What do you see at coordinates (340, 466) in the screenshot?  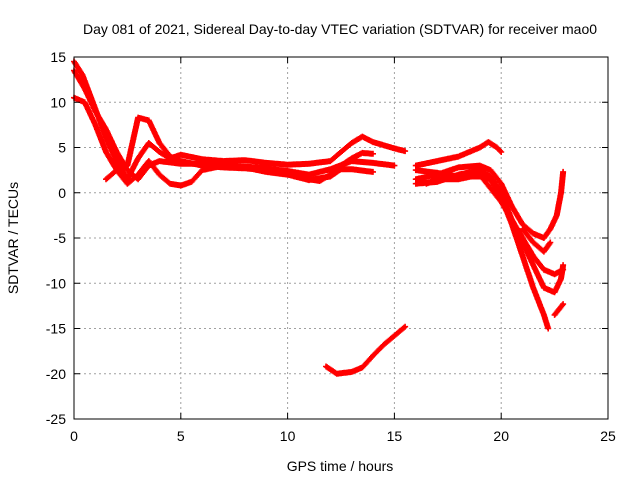 I see `x-axis-label: GPS time / hours` at bounding box center [340, 466].